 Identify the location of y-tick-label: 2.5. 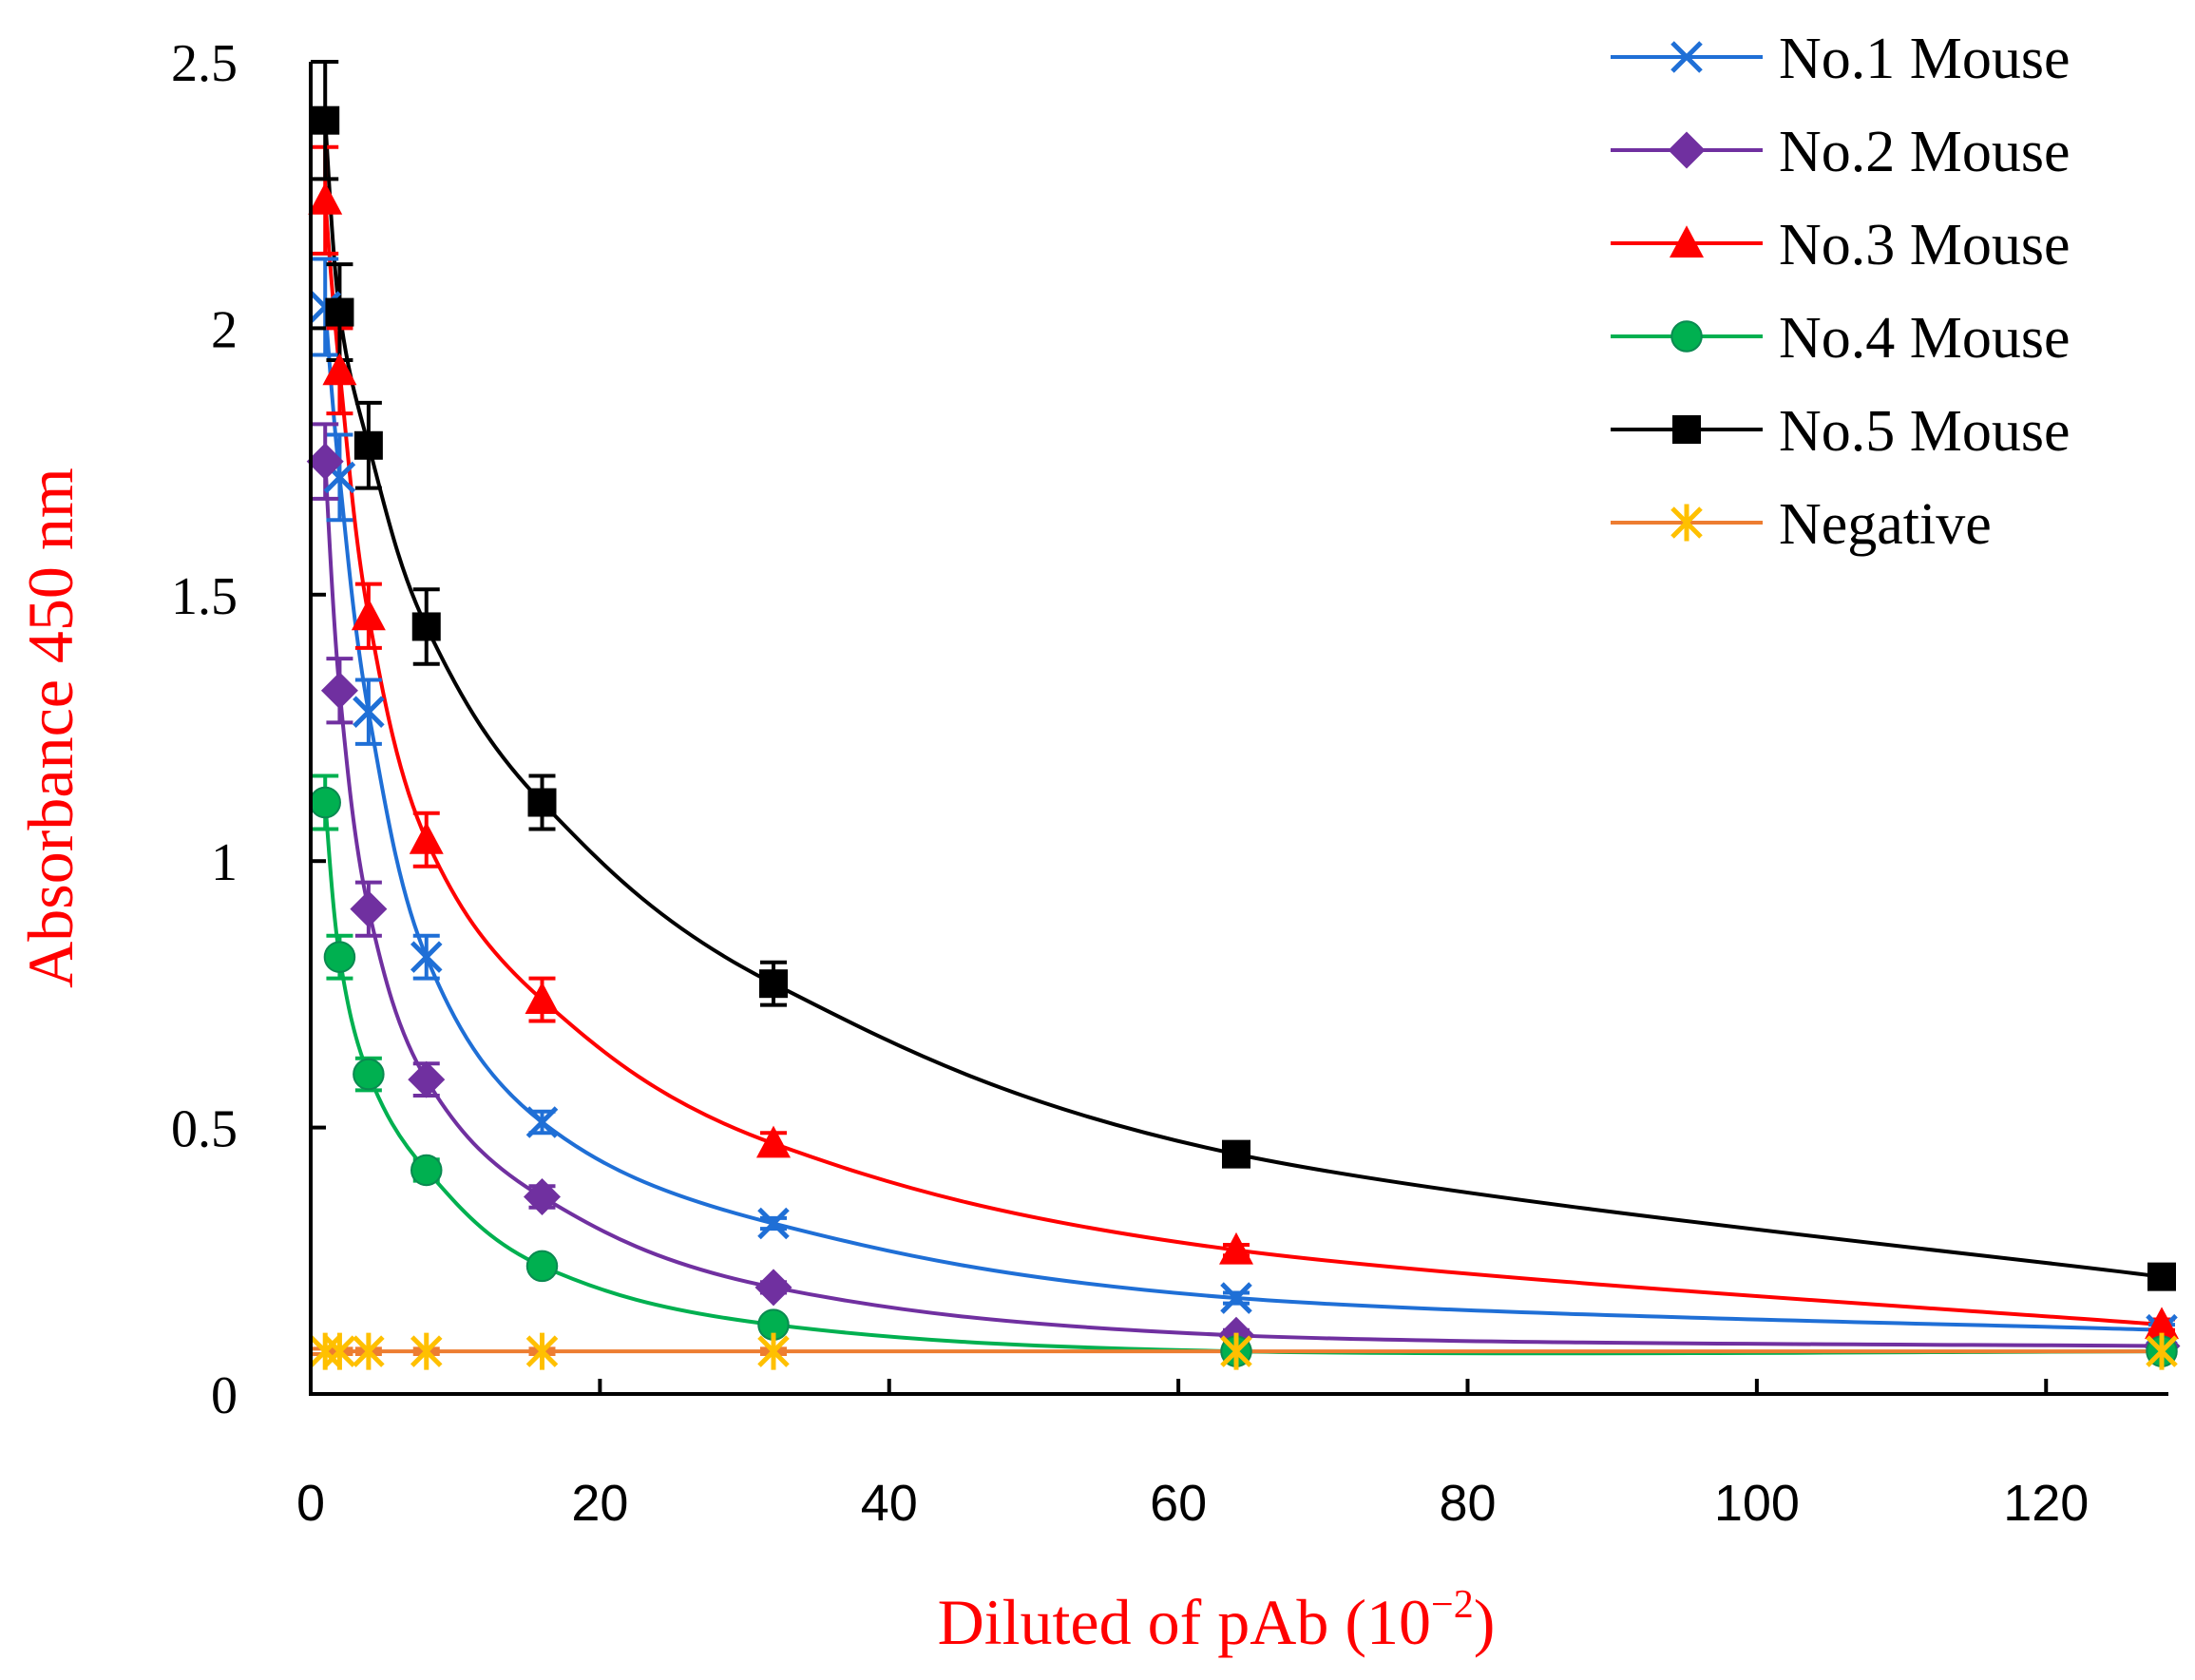
(204, 63).